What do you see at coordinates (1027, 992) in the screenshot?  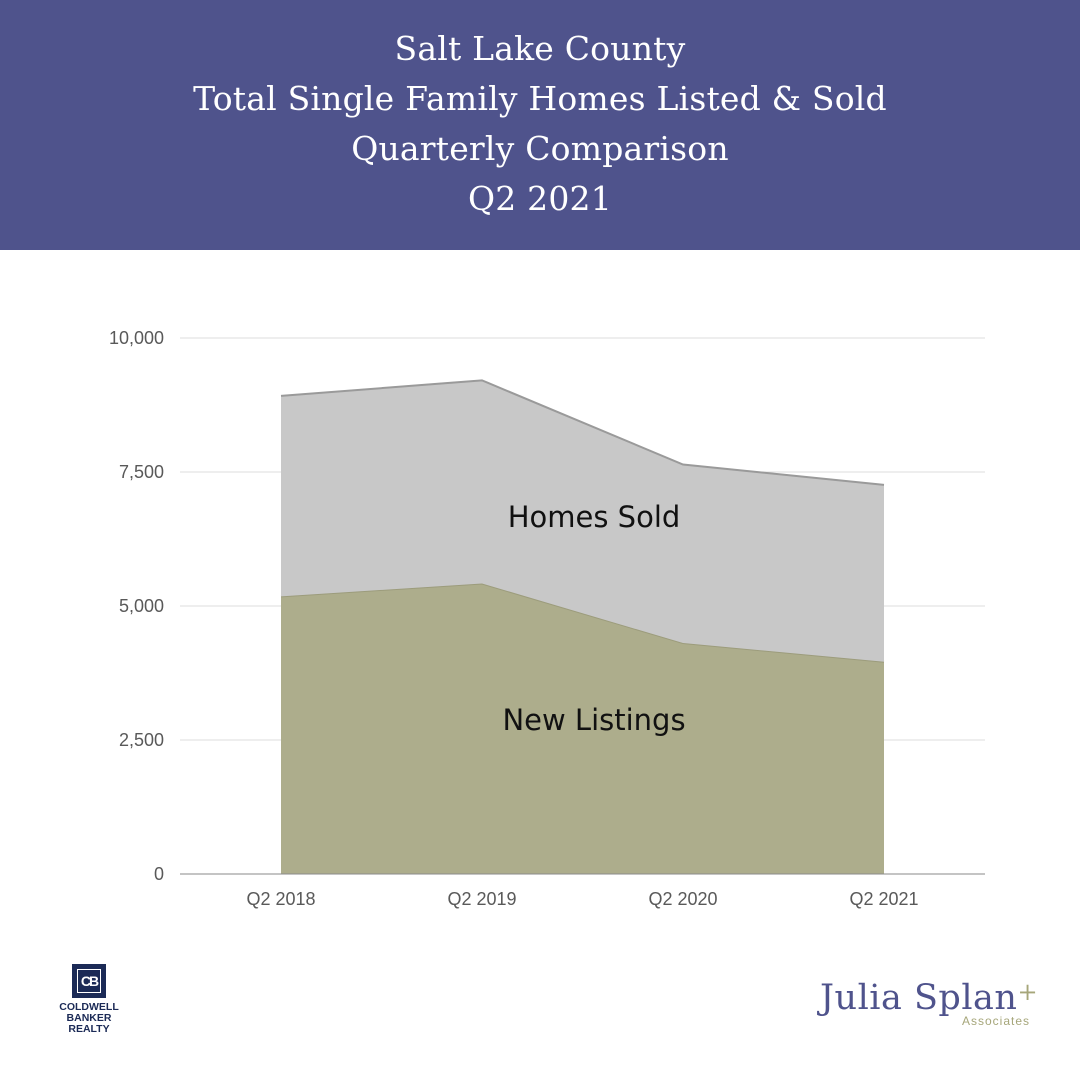 I see `plus-icon: +` at bounding box center [1027, 992].